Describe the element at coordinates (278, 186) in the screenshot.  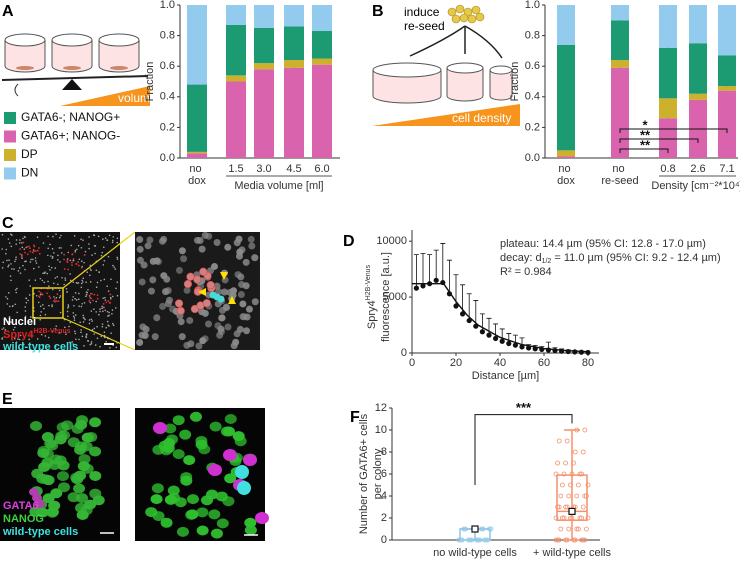
I see `x-axis-label: Media volume [ml]` at that location.